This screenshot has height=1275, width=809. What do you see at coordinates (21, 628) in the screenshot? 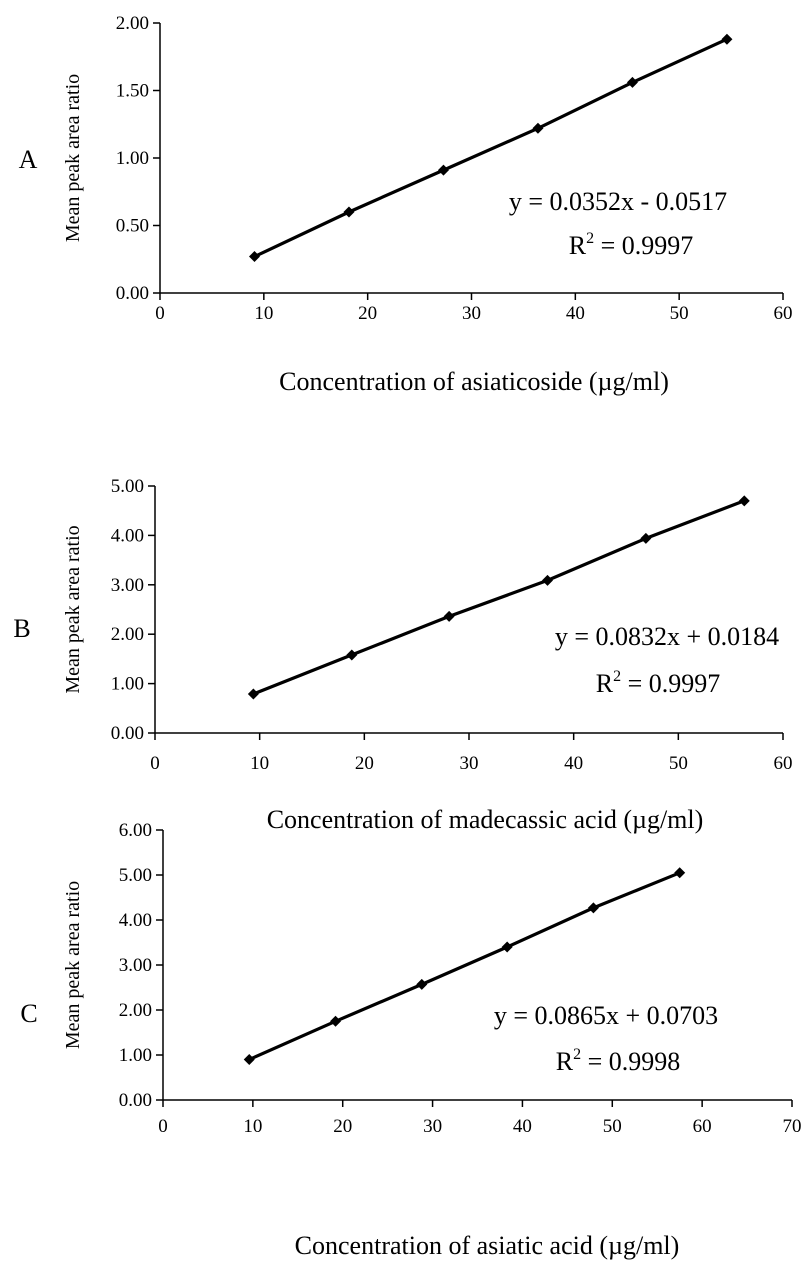
I see `panel-letter: B` at bounding box center [21, 628].